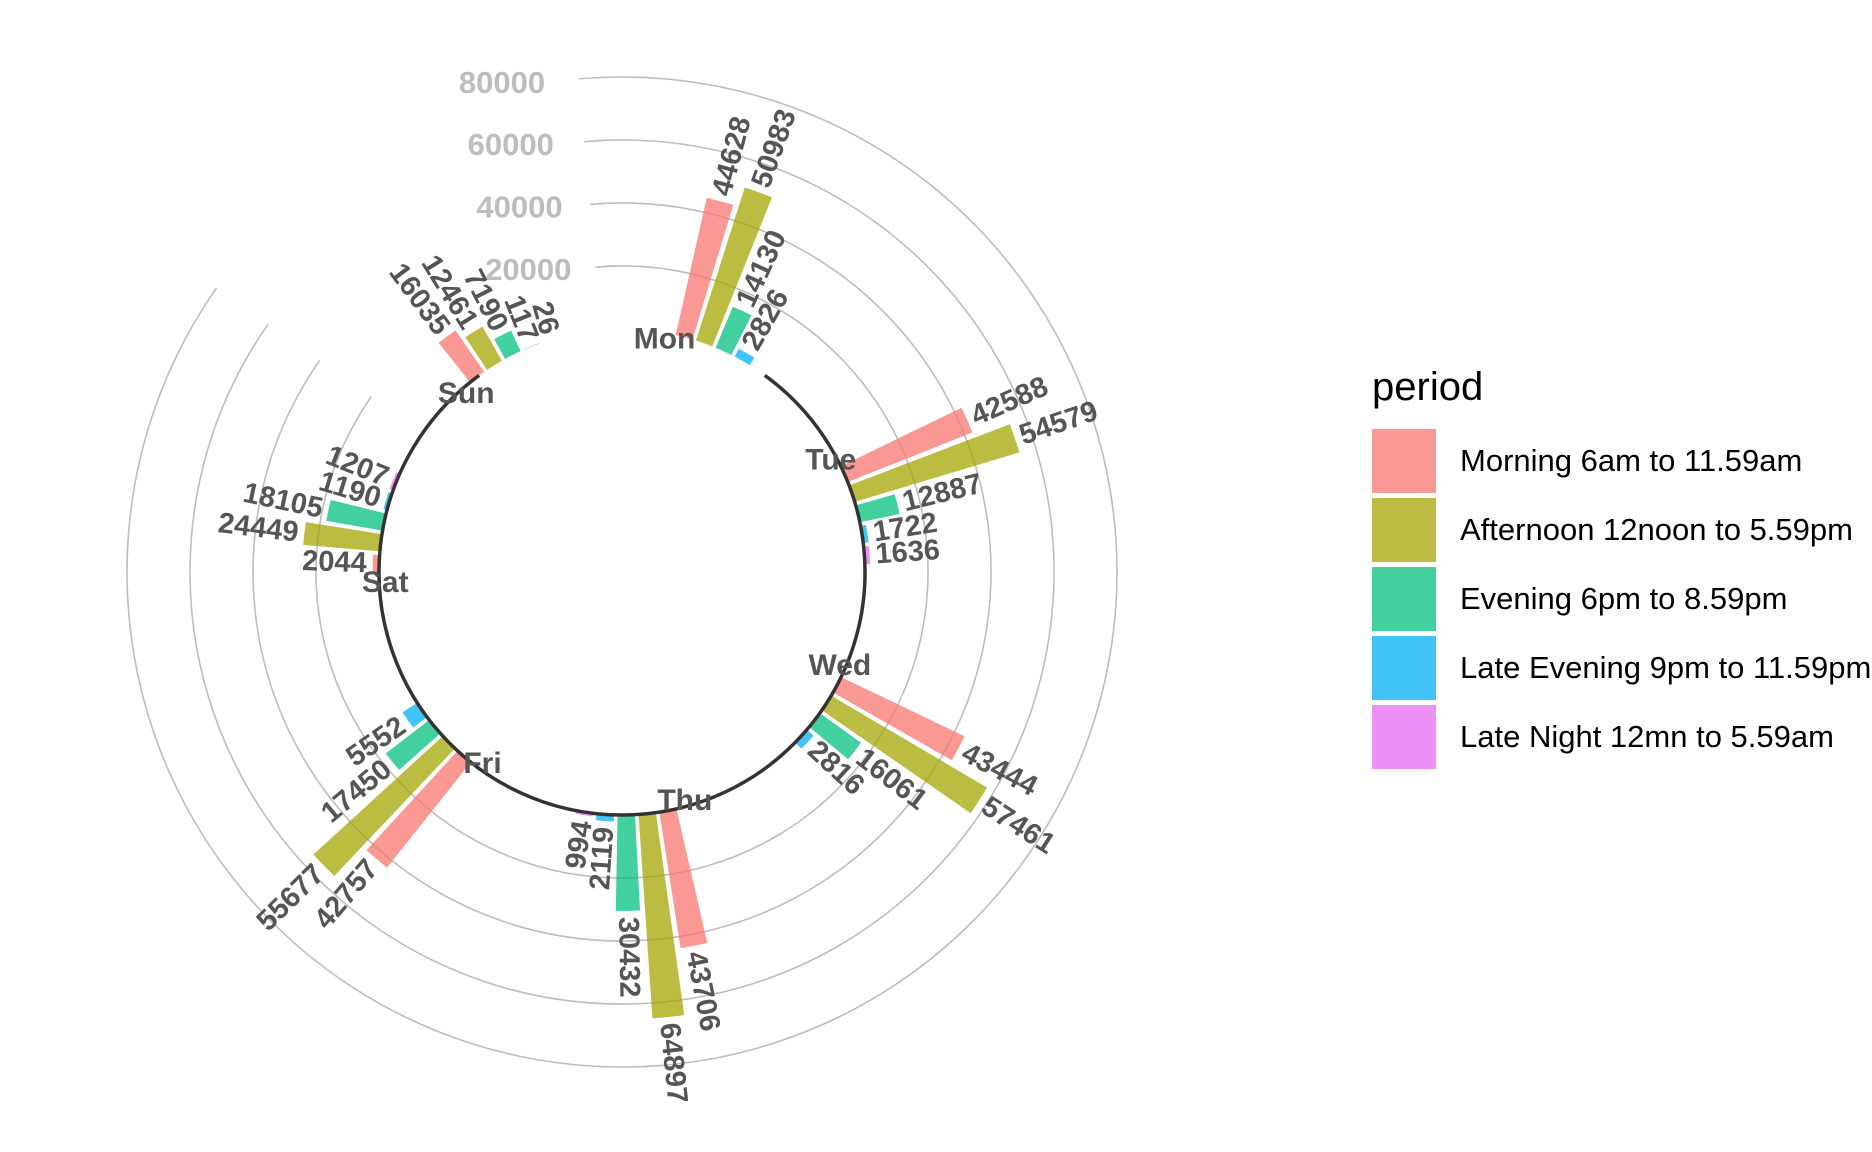 This screenshot has height=1152, width=1872. What do you see at coordinates (519, 207) in the screenshot?
I see `y-tick-label: 40000` at bounding box center [519, 207].